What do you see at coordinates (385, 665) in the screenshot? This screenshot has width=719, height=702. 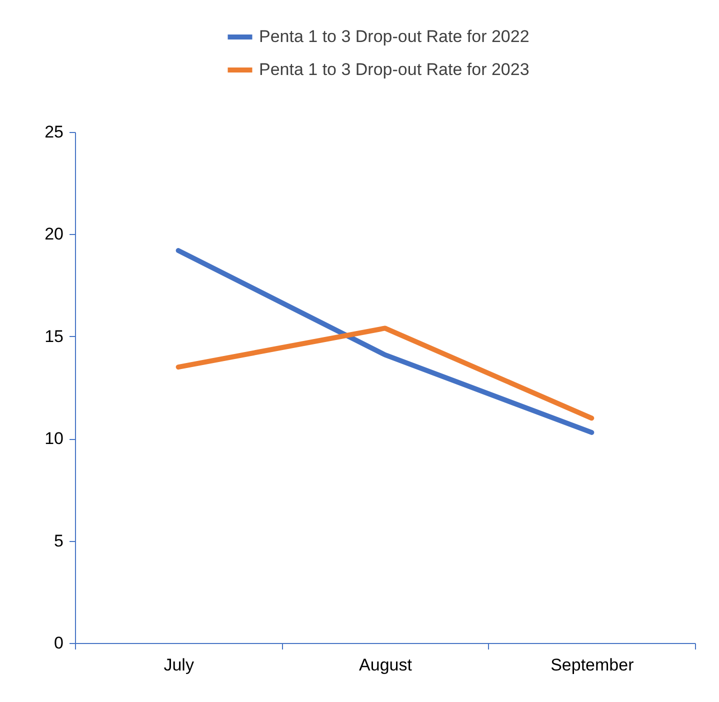 I see `x-tick-label: August` at bounding box center [385, 665].